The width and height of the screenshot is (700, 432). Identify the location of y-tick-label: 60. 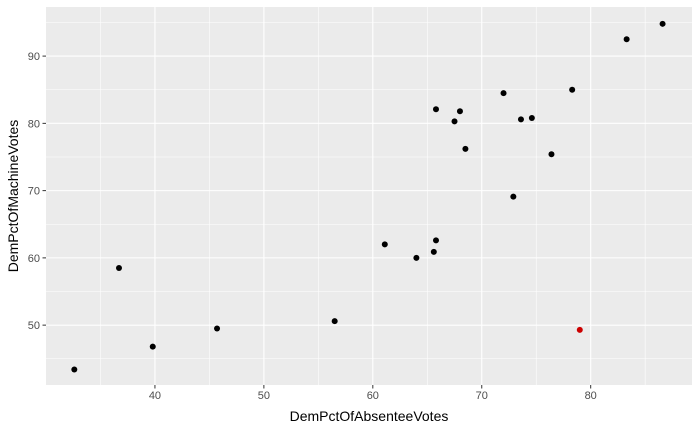
(34, 259).